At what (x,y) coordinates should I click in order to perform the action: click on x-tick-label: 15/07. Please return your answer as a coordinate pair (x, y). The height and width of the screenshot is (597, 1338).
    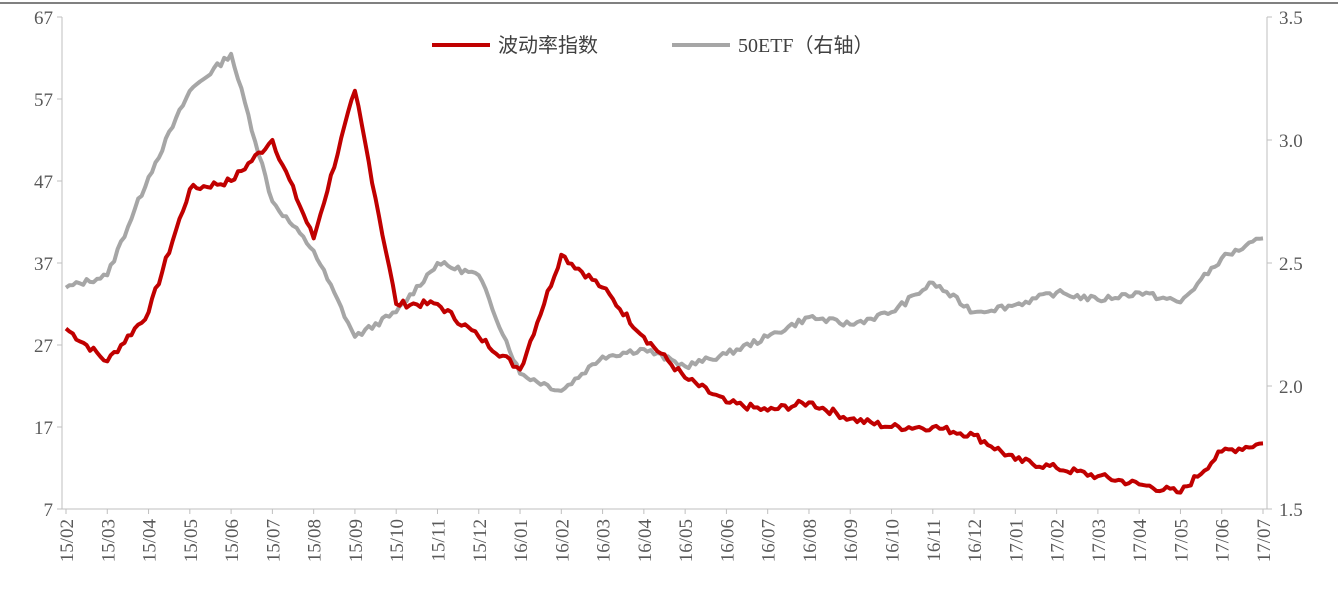
    Looking at the image, I should click on (273, 540).